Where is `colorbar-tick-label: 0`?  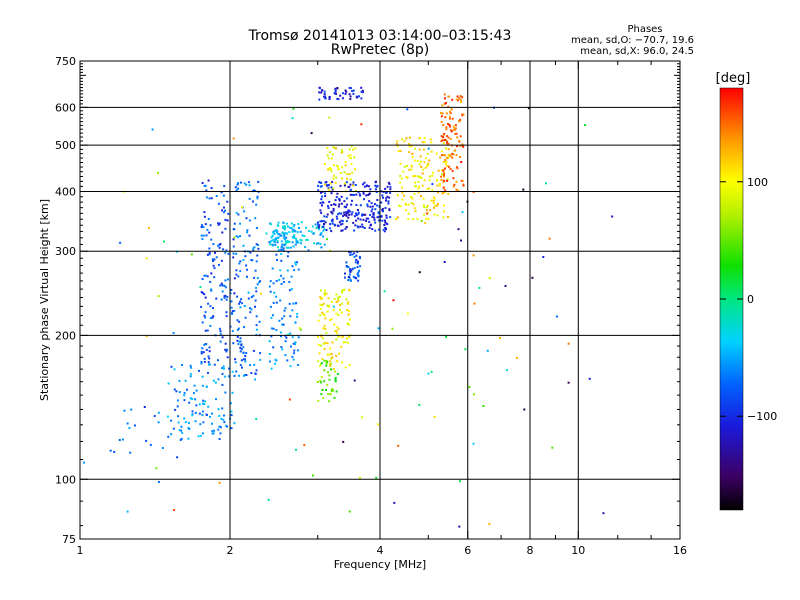 colorbar-tick-label: 0 is located at coordinates (750, 299).